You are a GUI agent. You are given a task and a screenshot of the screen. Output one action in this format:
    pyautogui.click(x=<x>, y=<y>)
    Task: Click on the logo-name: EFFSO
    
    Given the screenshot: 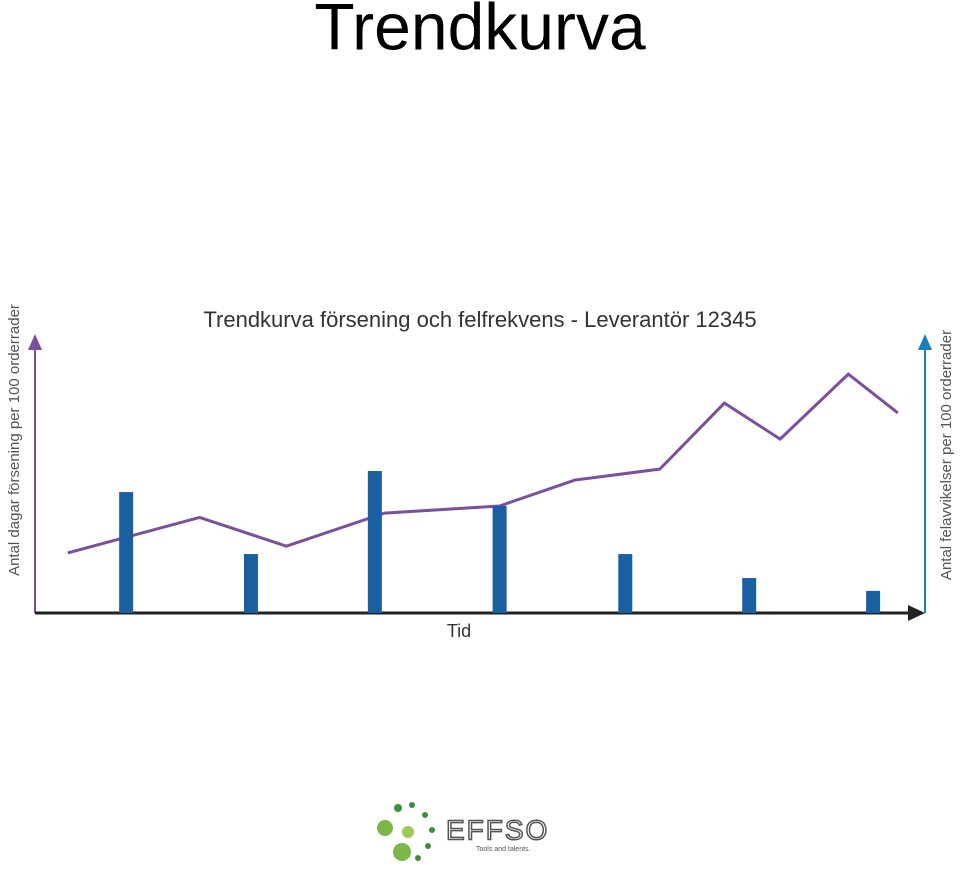 What is the action you would take?
    pyautogui.click(x=497, y=829)
    